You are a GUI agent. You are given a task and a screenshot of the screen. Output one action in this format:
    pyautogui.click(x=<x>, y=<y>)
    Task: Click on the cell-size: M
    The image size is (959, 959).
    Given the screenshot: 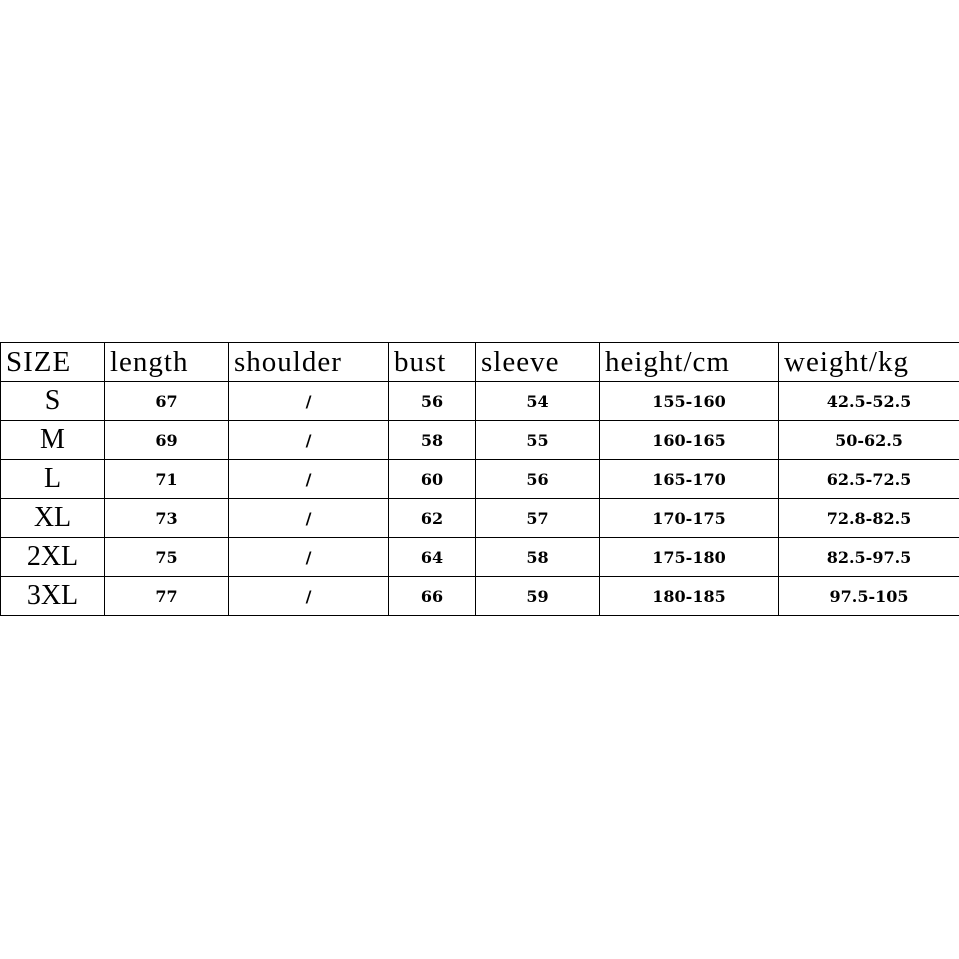 What is the action you would take?
    pyautogui.click(x=52, y=440)
    